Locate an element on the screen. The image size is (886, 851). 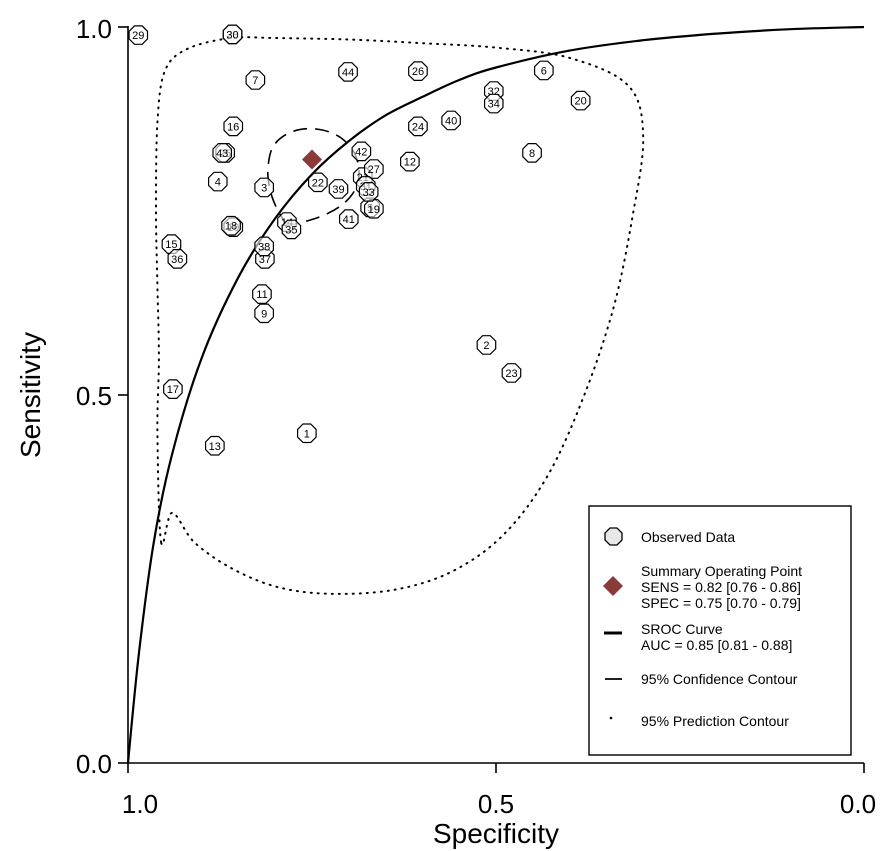
observed-point-42: 42 is located at coordinates (361, 151).